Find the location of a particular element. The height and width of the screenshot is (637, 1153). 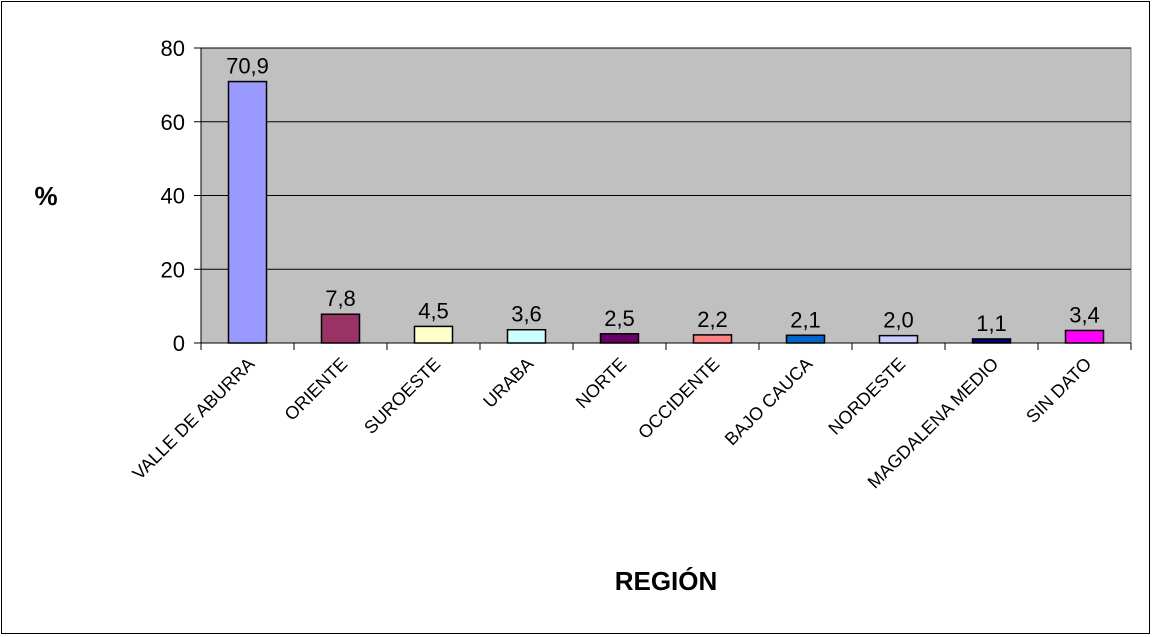

y-tick-label: 20 is located at coordinates (173, 269).